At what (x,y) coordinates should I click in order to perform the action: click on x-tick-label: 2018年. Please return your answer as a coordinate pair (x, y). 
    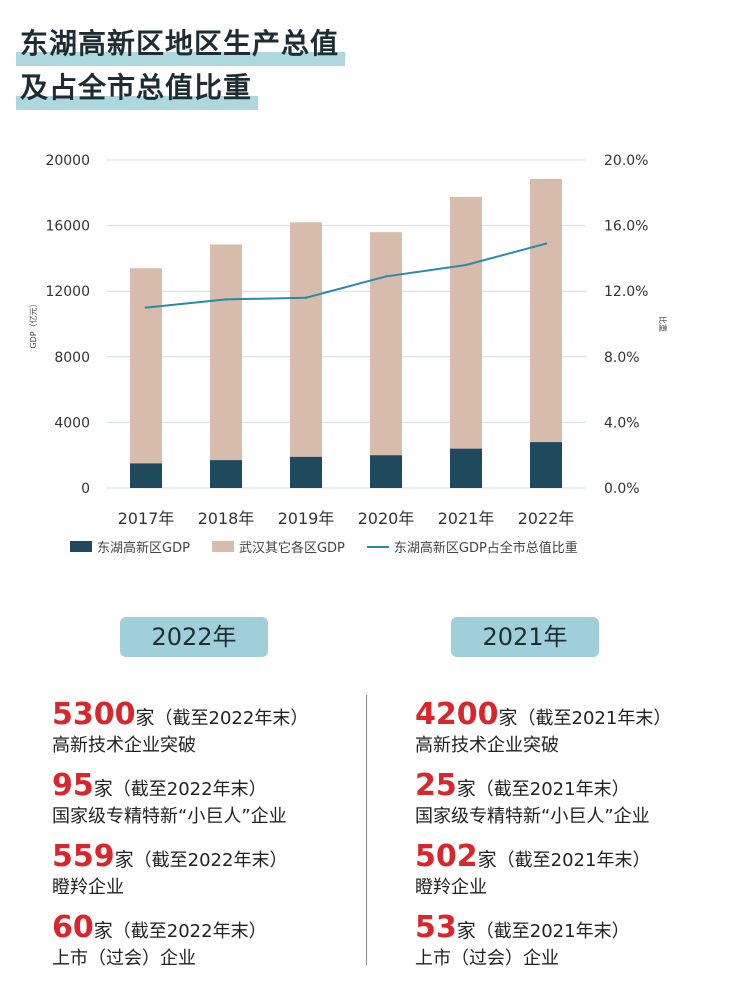
    Looking at the image, I should click on (226, 518).